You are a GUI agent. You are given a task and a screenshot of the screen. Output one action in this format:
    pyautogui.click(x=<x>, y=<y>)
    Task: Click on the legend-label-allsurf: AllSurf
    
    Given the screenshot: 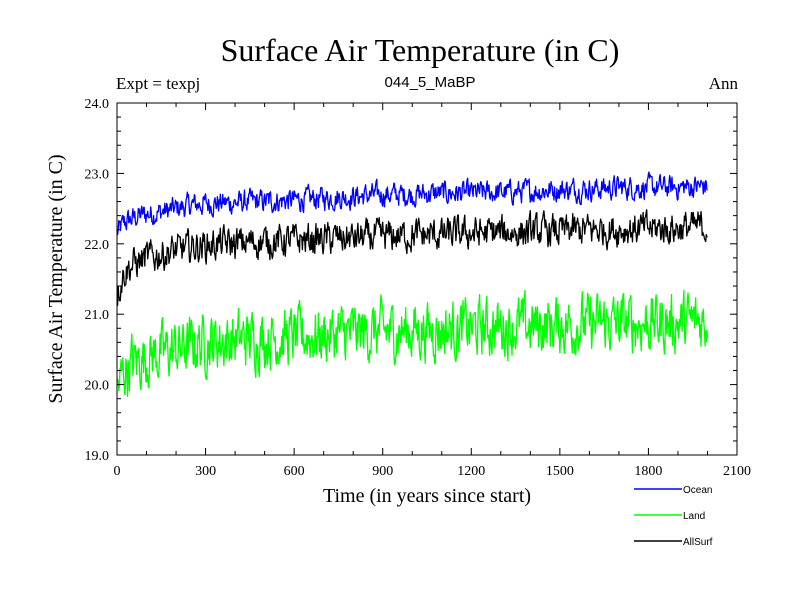 What is the action you would take?
    pyautogui.click(x=698, y=542)
    